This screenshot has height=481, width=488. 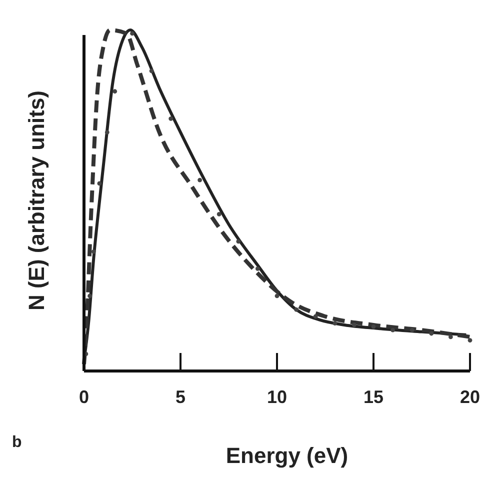 What do you see at coordinates (180, 397) in the screenshot?
I see `x-tick-label: 5` at bounding box center [180, 397].